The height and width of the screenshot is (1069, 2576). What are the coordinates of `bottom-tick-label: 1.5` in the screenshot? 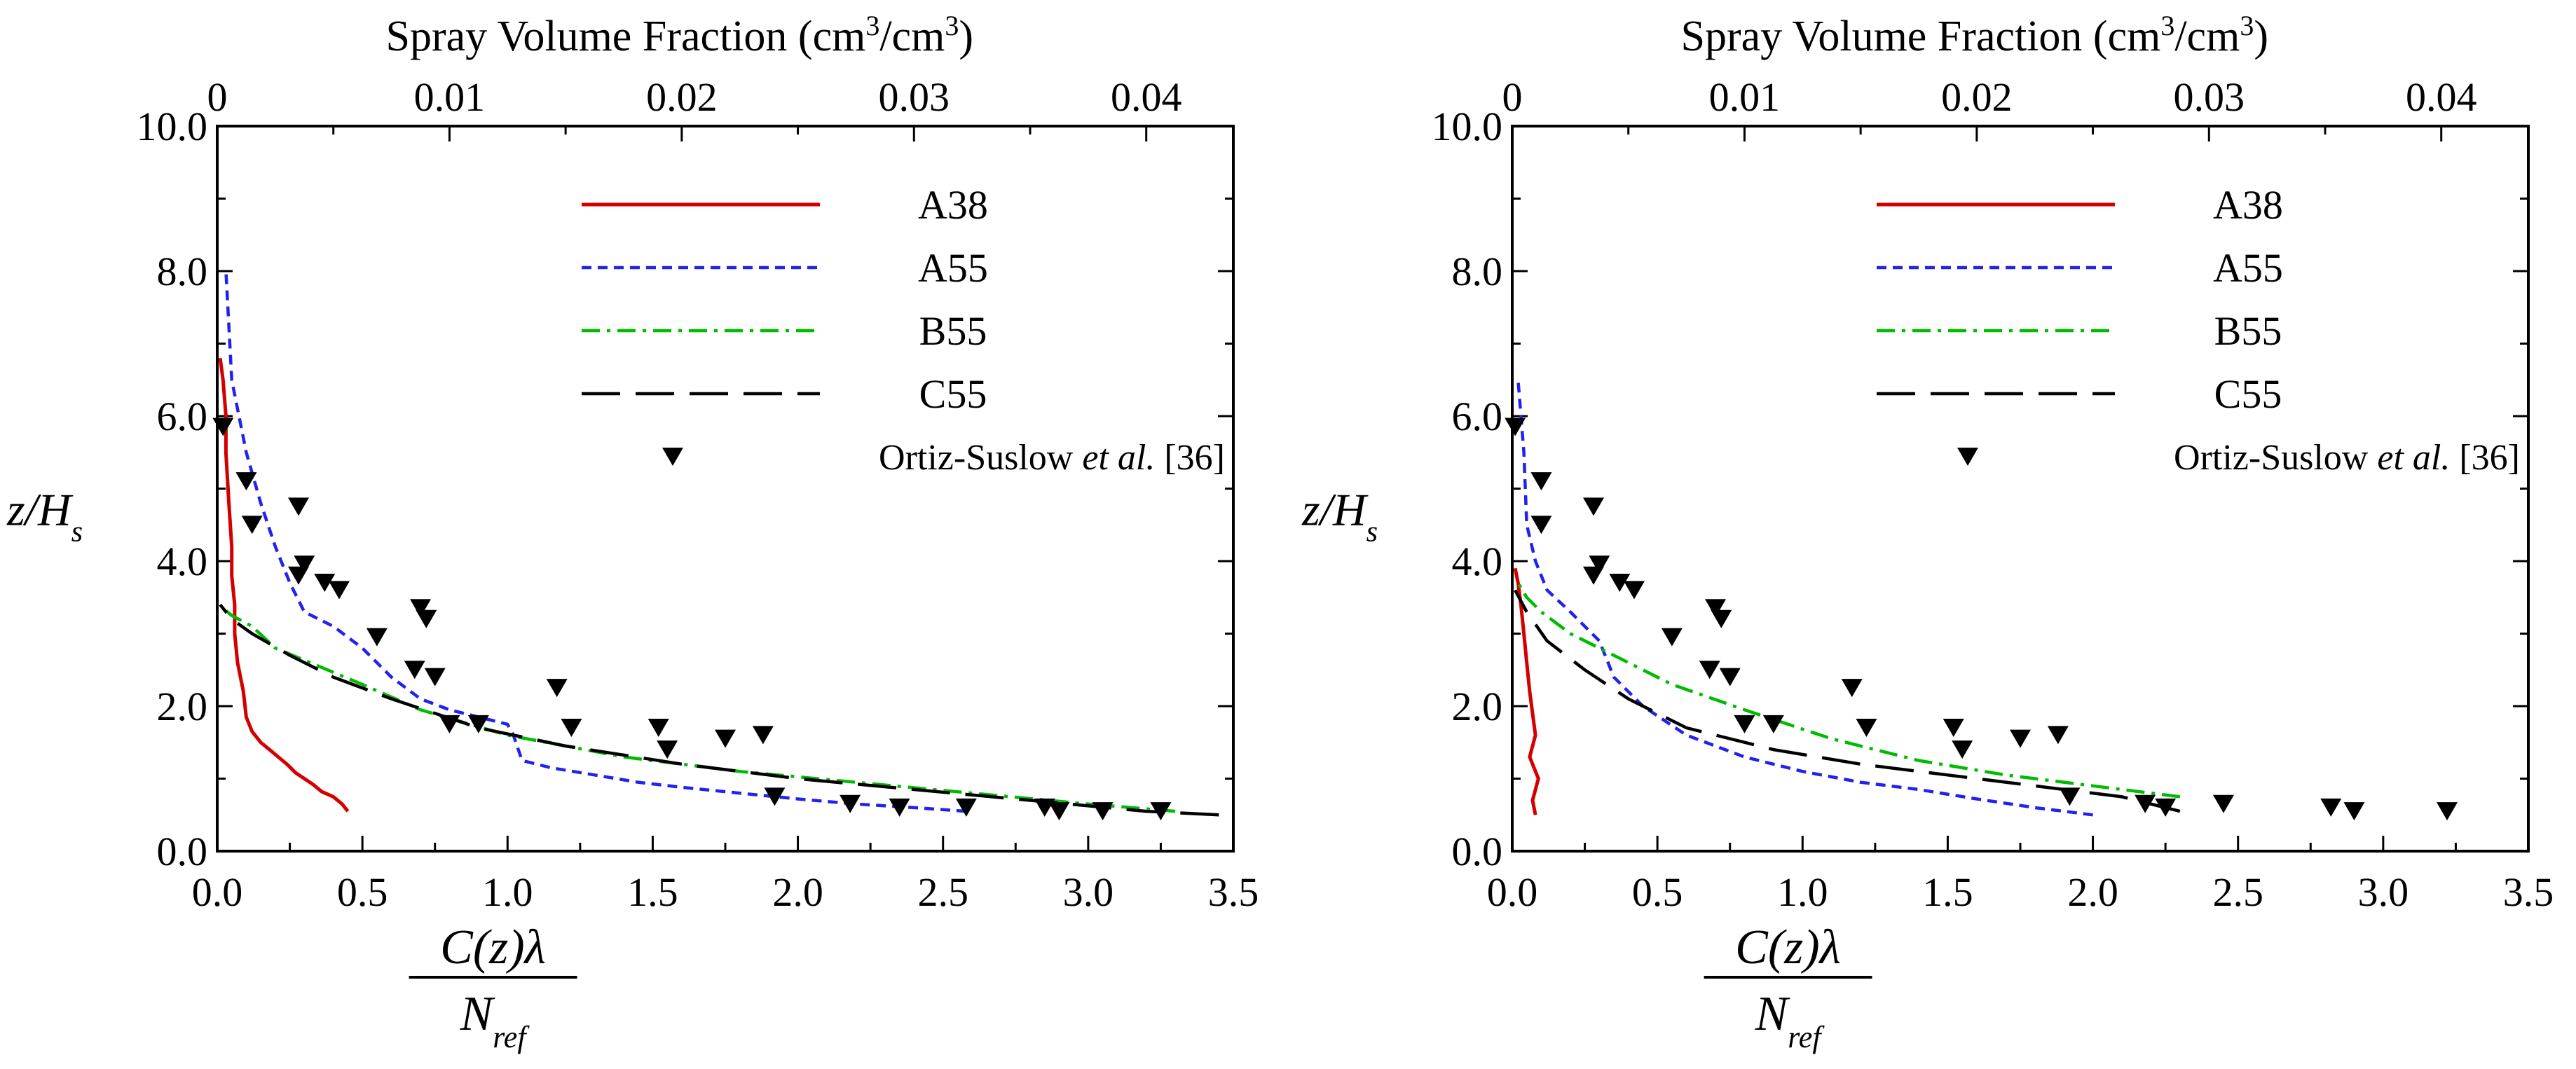 It's located at (652, 892).